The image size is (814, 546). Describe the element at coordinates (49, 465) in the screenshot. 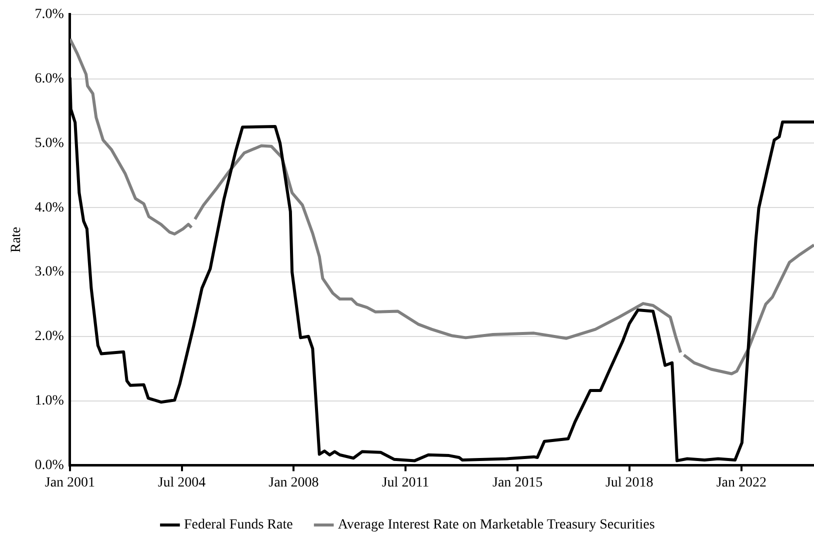

I see `y-tick-label: 0.0%` at that location.